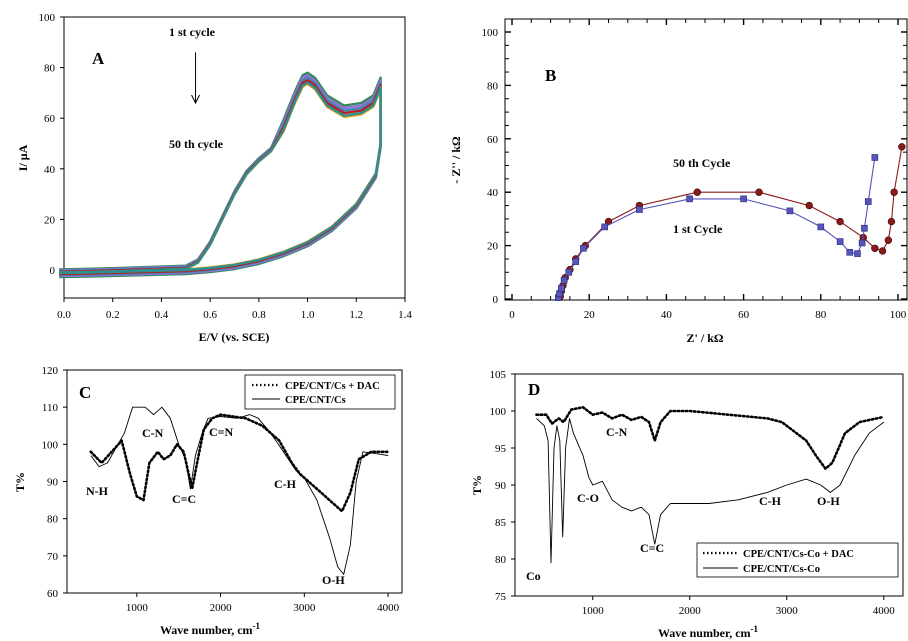 The height and width of the screenshot is (641, 908). Describe the element at coordinates (153, 433) in the screenshot. I see `panel-c-annot-cn: C-N` at that location.